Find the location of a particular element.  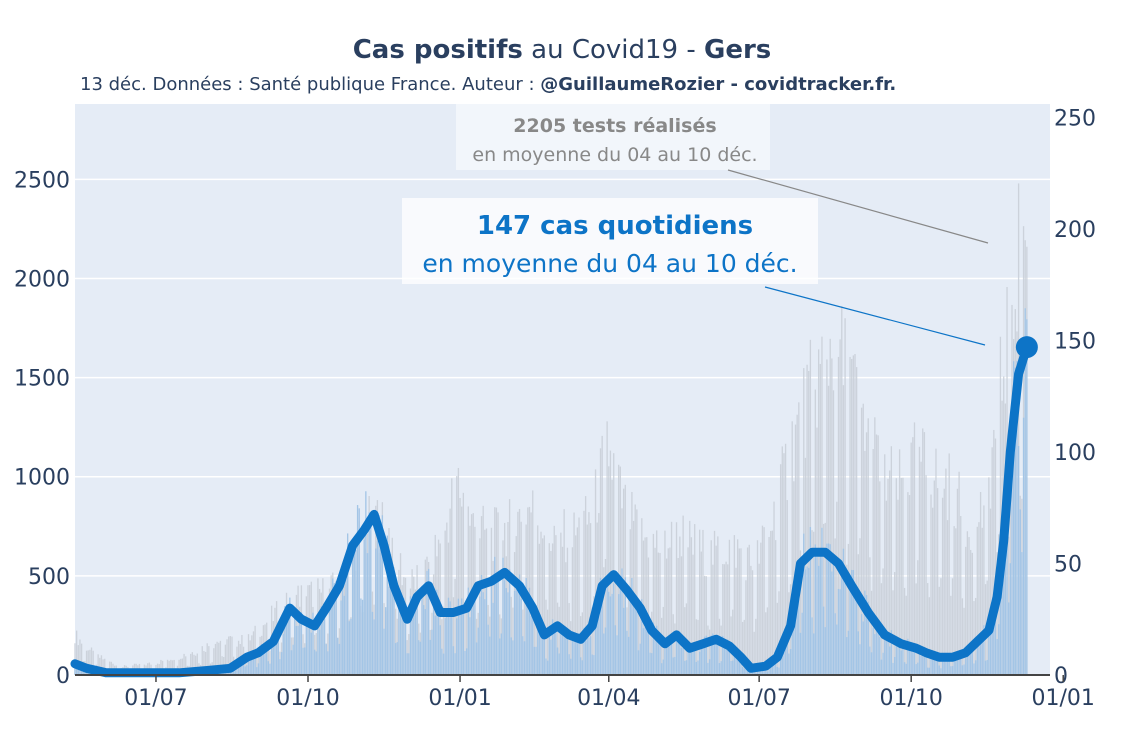

y-right-tick-label: 0 is located at coordinates (1061, 676).